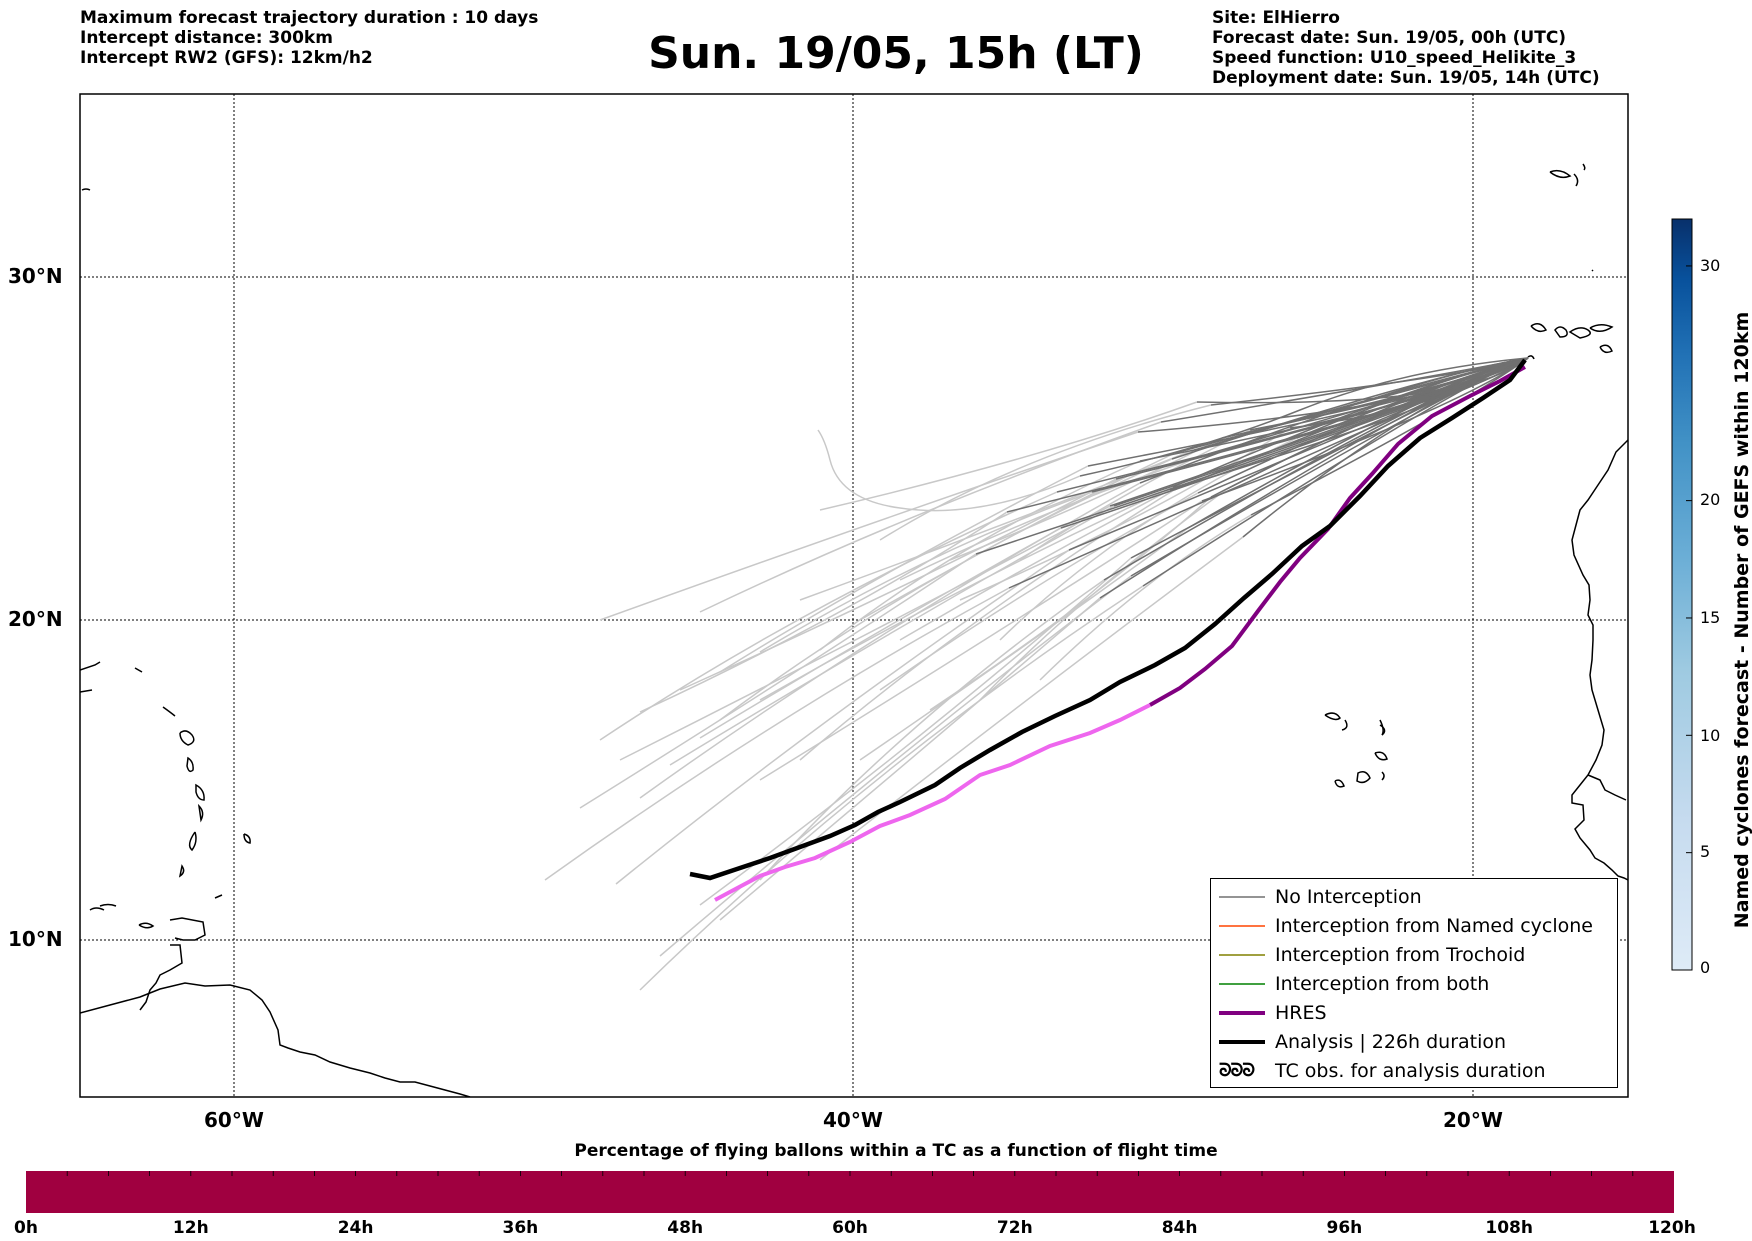  Describe the element at coordinates (896, 53) in the screenshot. I see `page-title: Sun. 19/05, 15h (LT)` at that location.